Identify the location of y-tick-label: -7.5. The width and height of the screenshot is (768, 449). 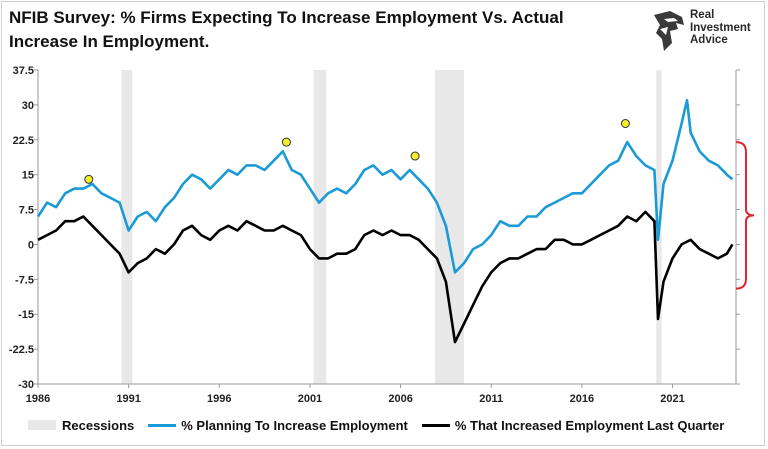
(24, 280).